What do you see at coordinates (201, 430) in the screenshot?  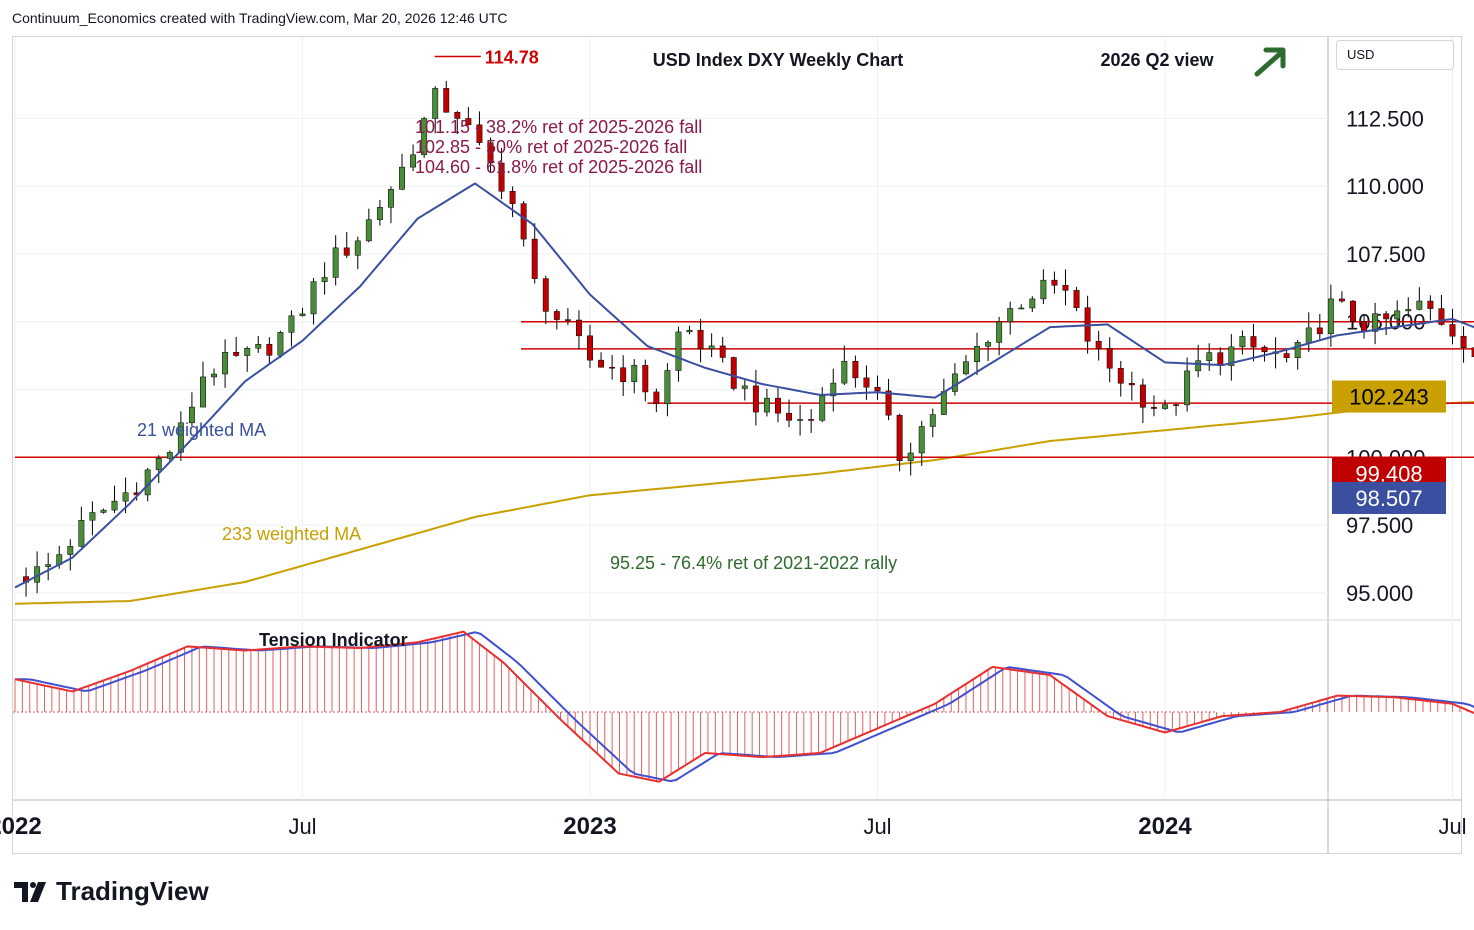 I see `ma21-label: 21 weighted MA` at bounding box center [201, 430].